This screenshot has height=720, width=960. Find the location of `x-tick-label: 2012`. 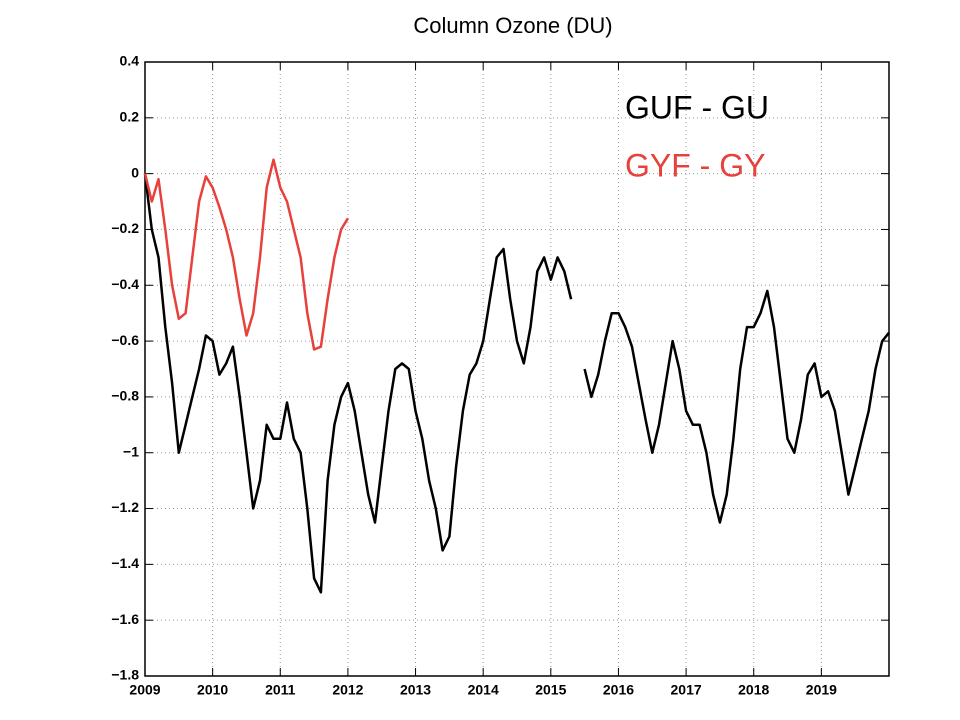

x-tick-label: 2012 is located at coordinates (347, 690).